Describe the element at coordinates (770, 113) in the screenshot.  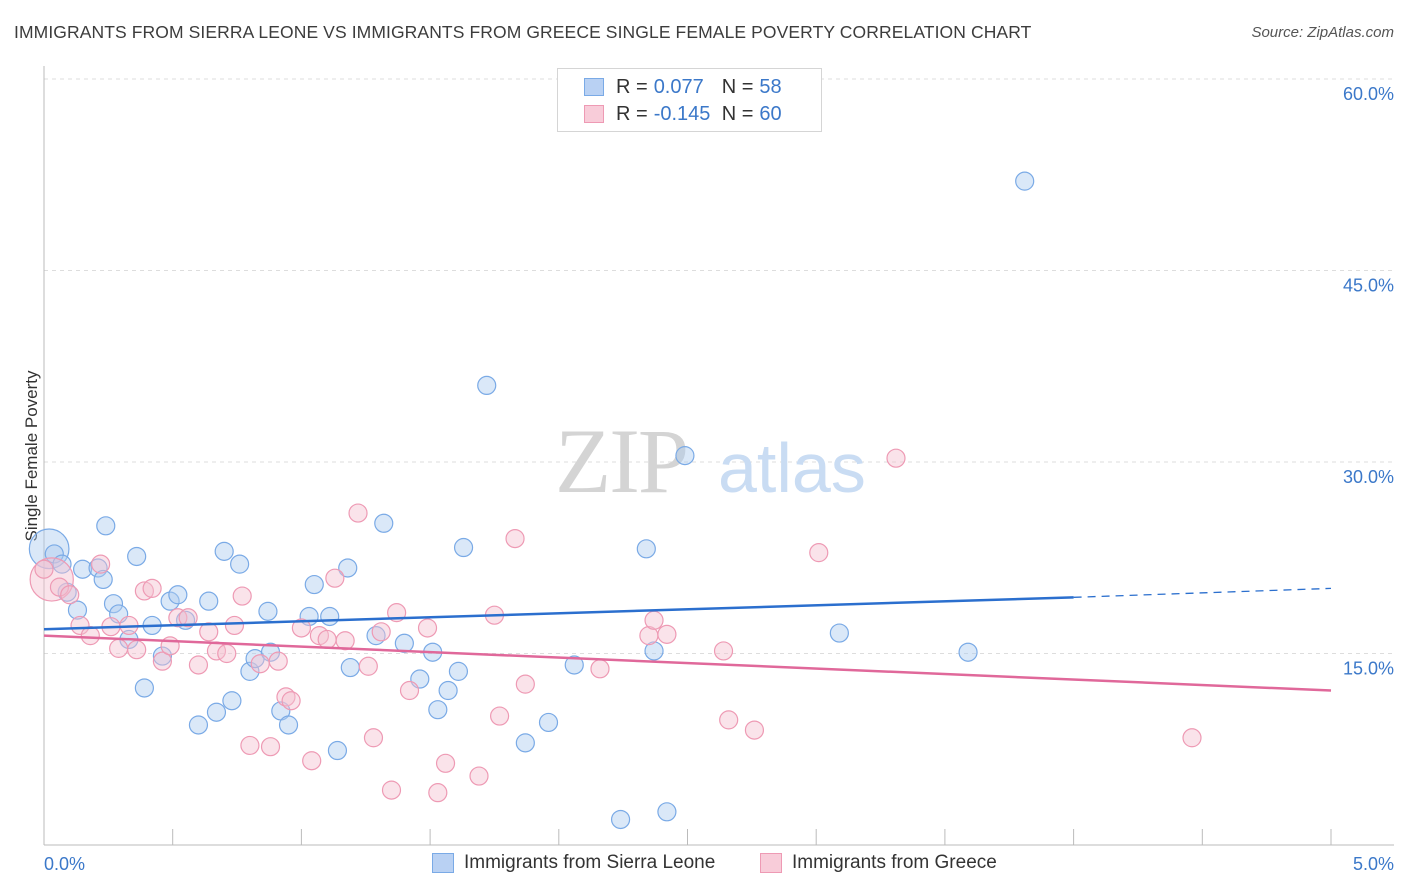
I see `legend-n-value: 60` at that location.